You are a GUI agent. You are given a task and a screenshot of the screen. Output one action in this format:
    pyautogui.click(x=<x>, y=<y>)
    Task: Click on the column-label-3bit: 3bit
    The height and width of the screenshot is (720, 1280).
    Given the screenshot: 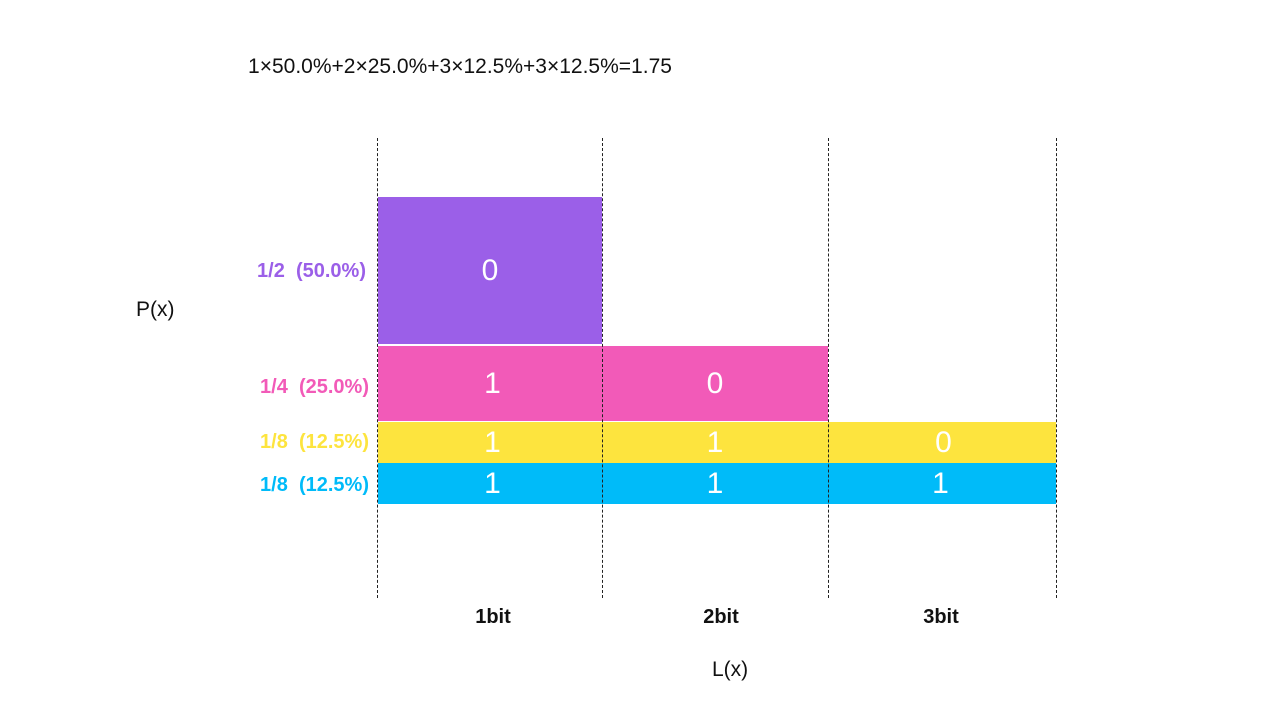 What is the action you would take?
    pyautogui.click(x=941, y=617)
    